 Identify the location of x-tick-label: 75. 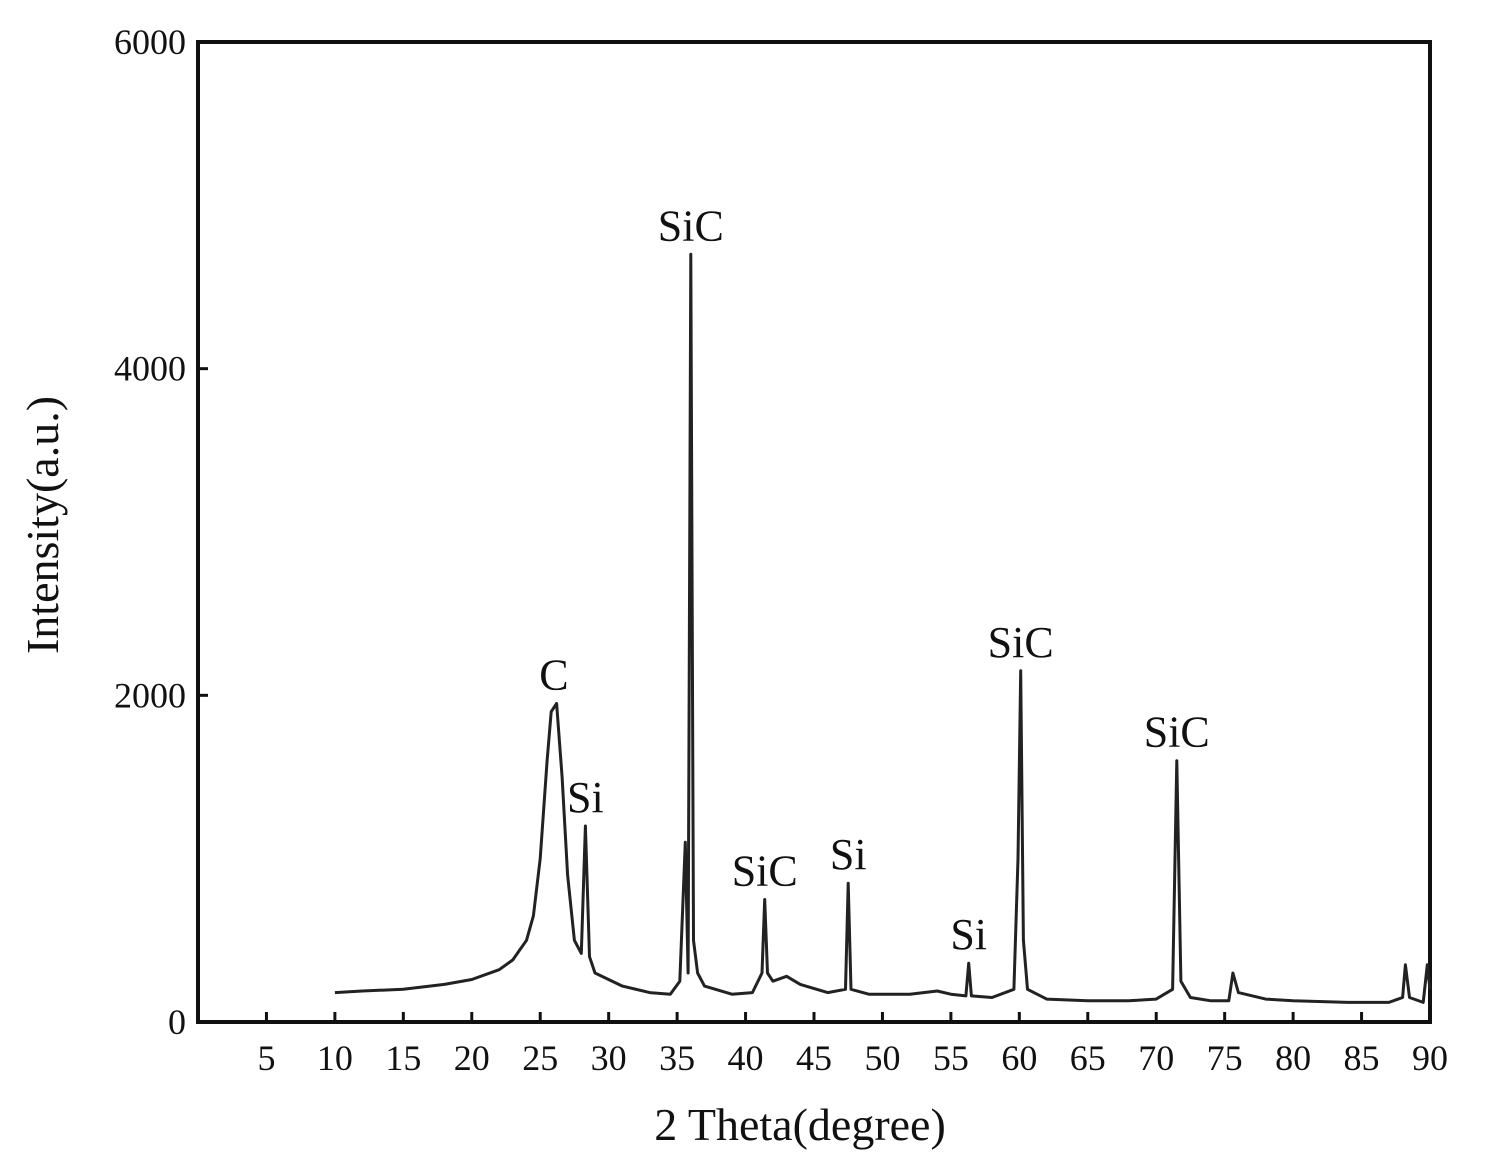
(1225, 1058).